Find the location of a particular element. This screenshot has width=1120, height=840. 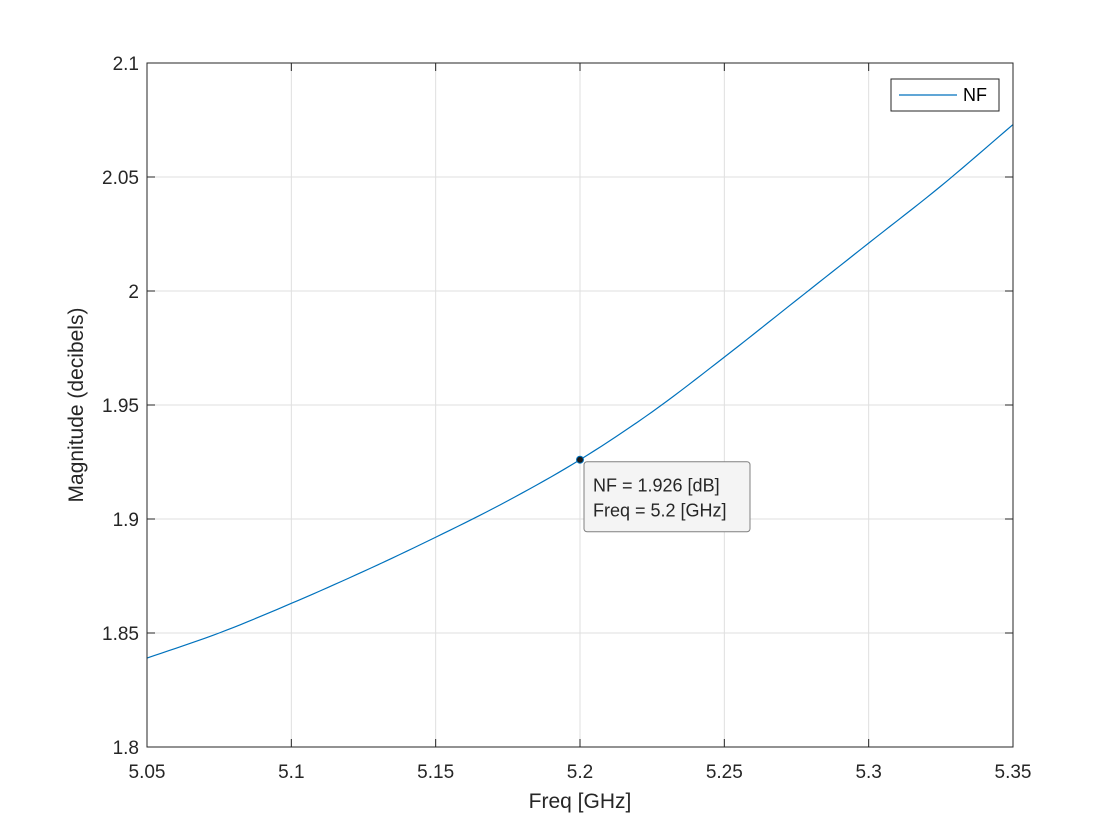

data-tip-box is located at coordinates (667, 497).